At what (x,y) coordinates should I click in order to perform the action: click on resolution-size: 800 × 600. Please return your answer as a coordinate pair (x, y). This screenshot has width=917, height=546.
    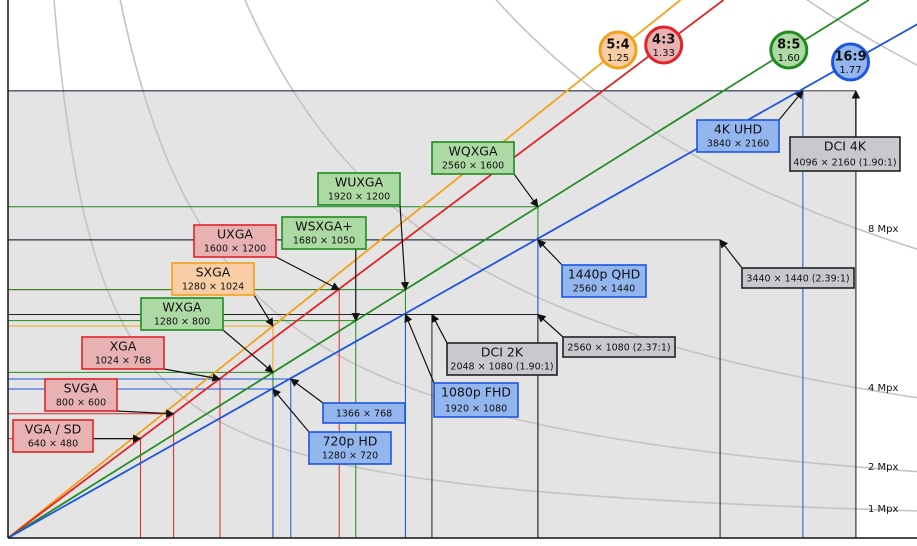
    Looking at the image, I should click on (81, 403).